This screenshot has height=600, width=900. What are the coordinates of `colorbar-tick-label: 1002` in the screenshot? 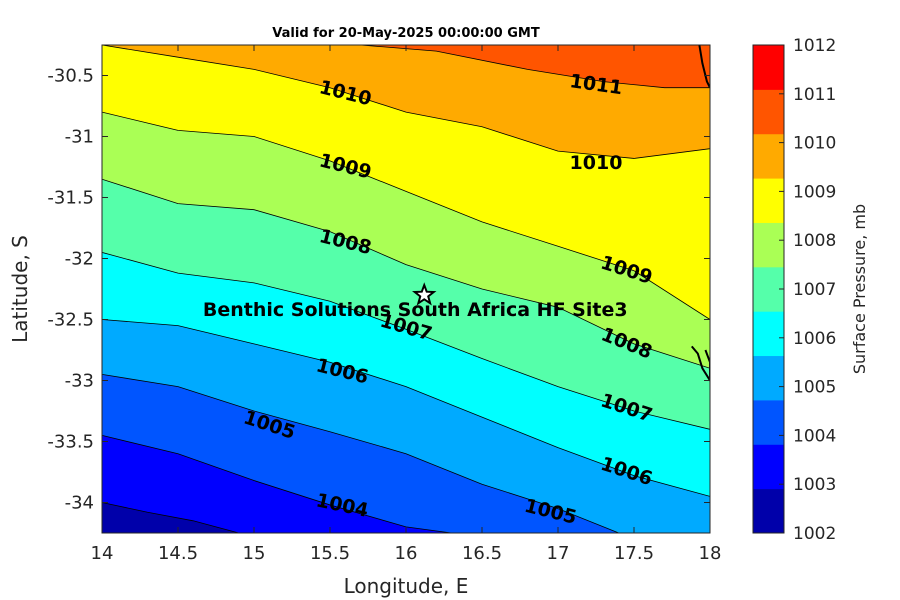 It's located at (814, 534).